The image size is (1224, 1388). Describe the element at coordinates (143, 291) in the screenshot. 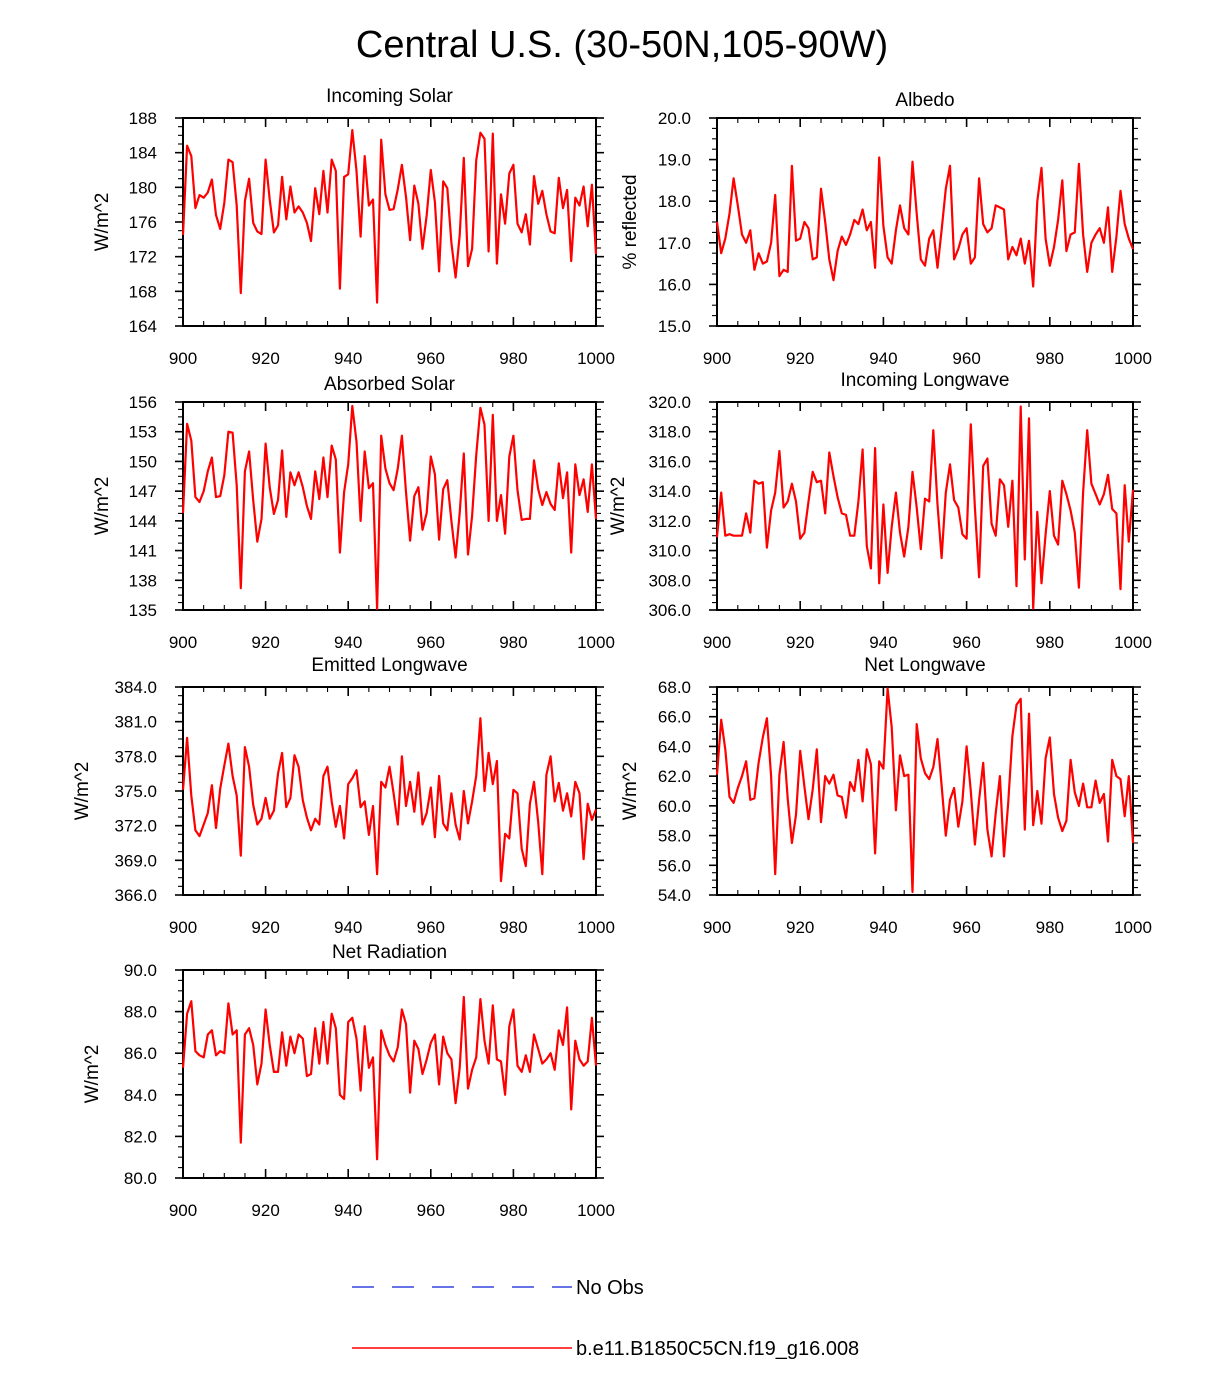

I see `y-tick-label: 168` at that location.